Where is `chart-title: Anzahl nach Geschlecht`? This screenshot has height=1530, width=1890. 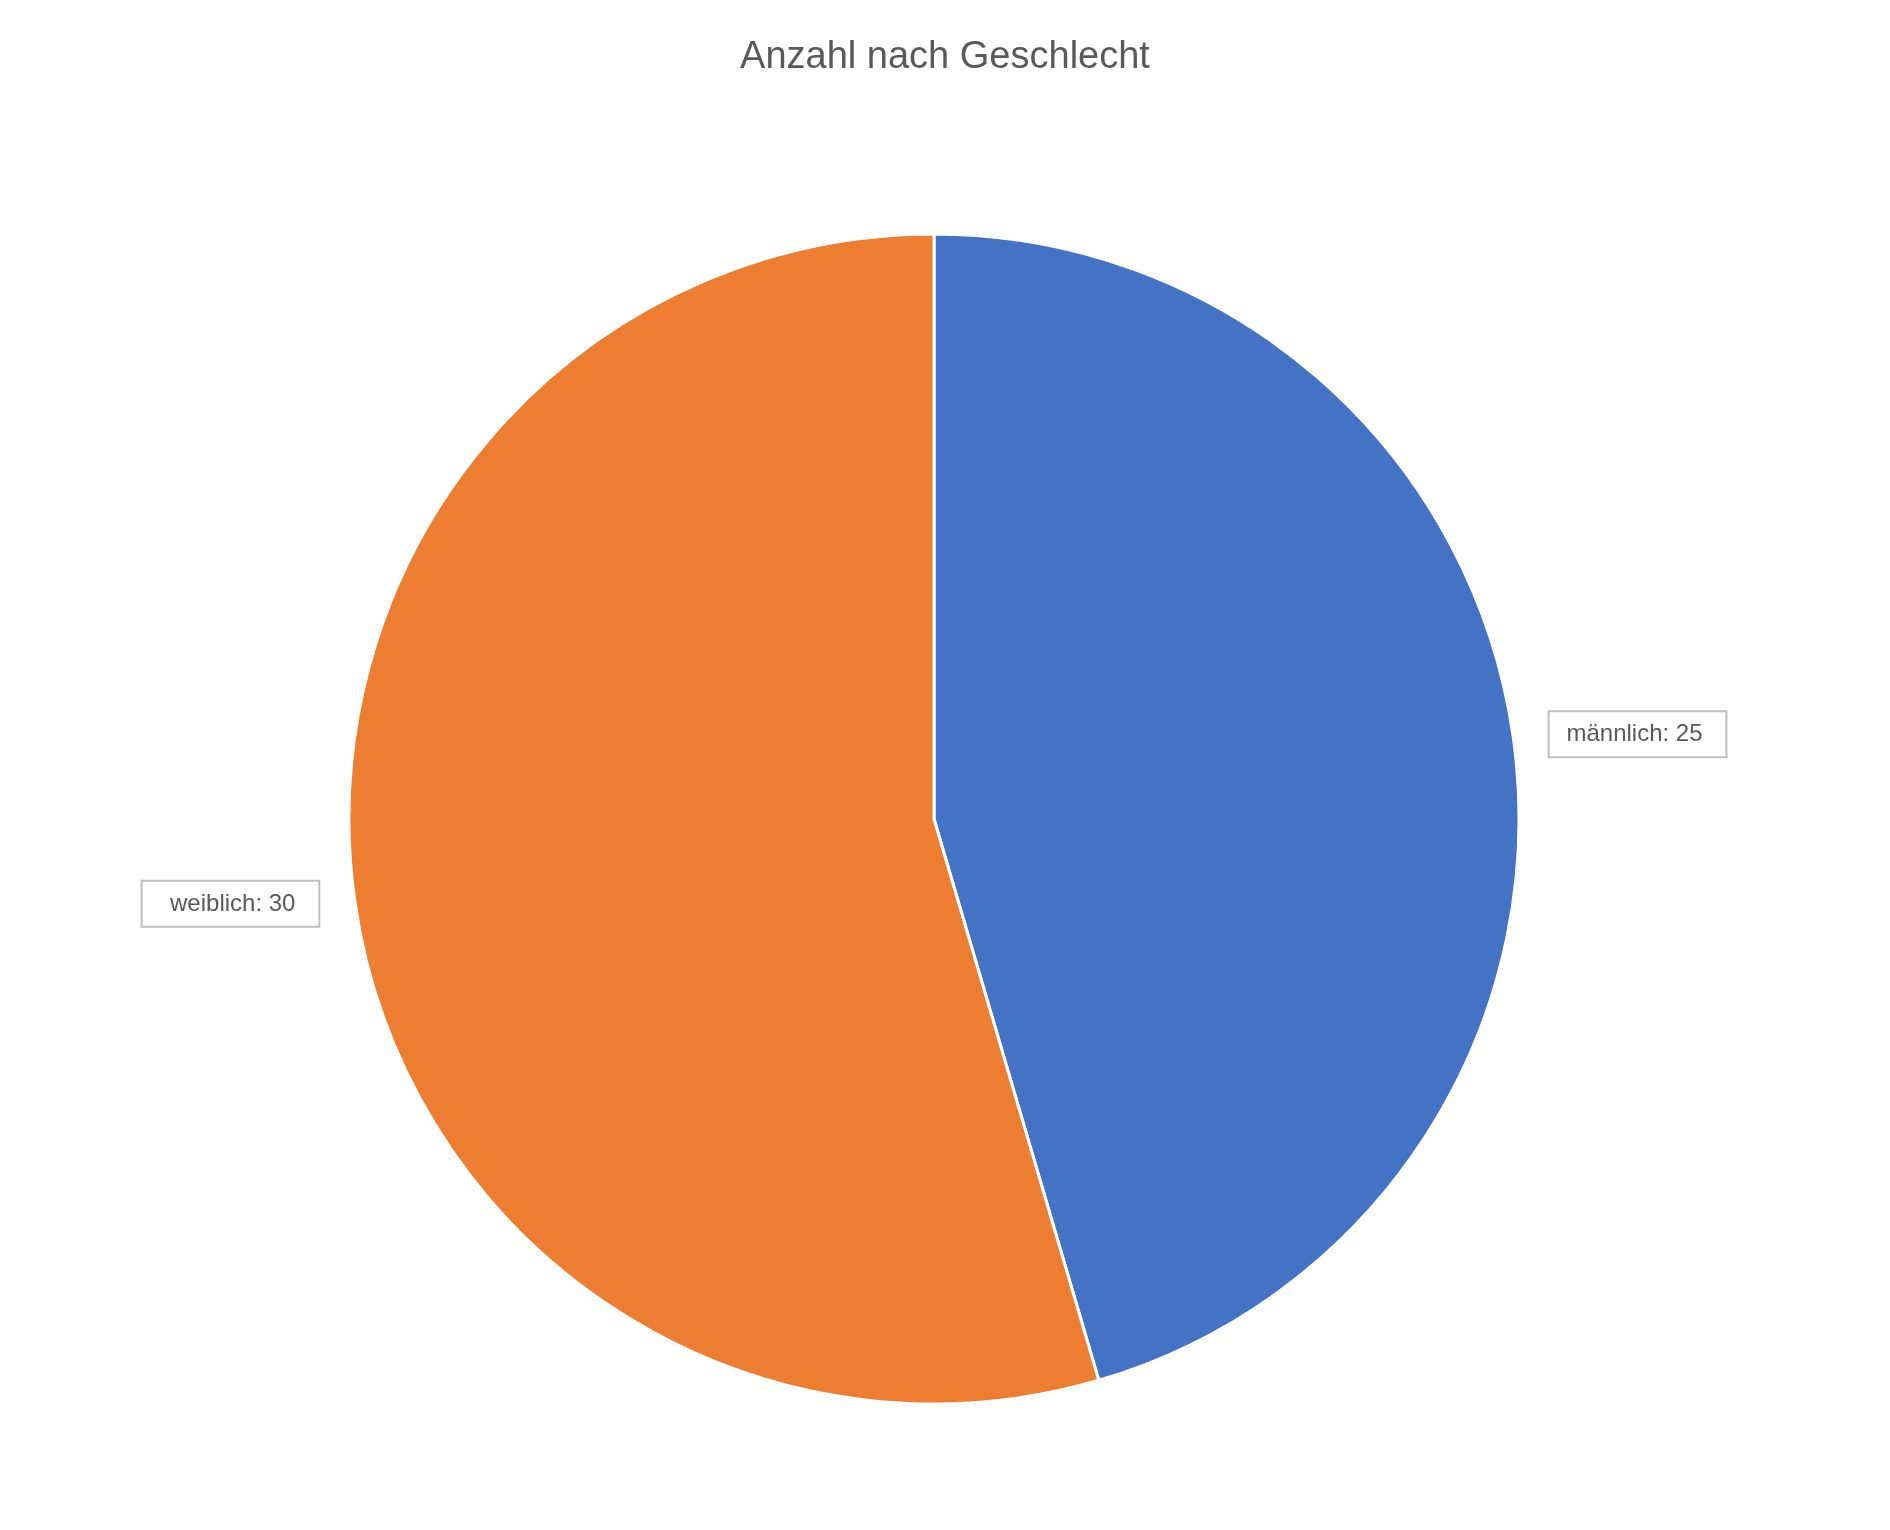 chart-title: Anzahl nach Geschlecht is located at coordinates (945, 55).